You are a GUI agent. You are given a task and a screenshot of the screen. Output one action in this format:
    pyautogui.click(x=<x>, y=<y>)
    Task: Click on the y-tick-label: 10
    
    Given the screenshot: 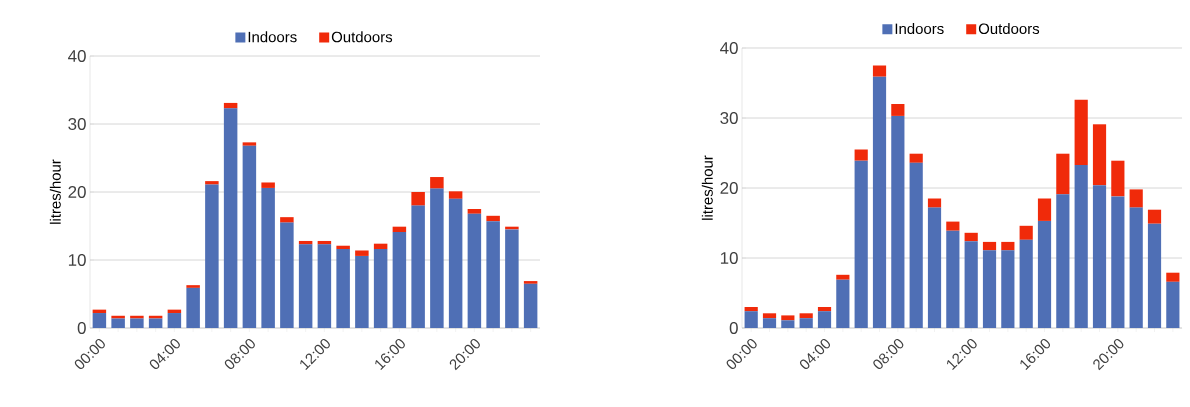 What is the action you would take?
    pyautogui.click(x=77, y=260)
    